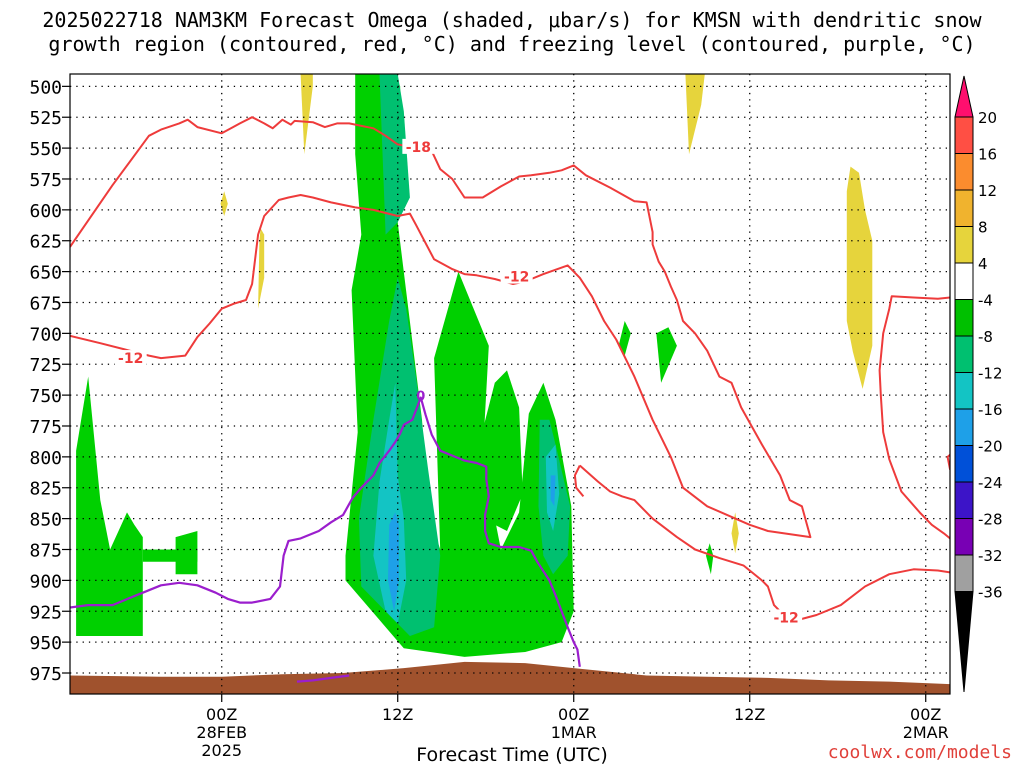  What do you see at coordinates (990, 556) in the screenshot?
I see `colorbar-label-12: -32` at bounding box center [990, 556].